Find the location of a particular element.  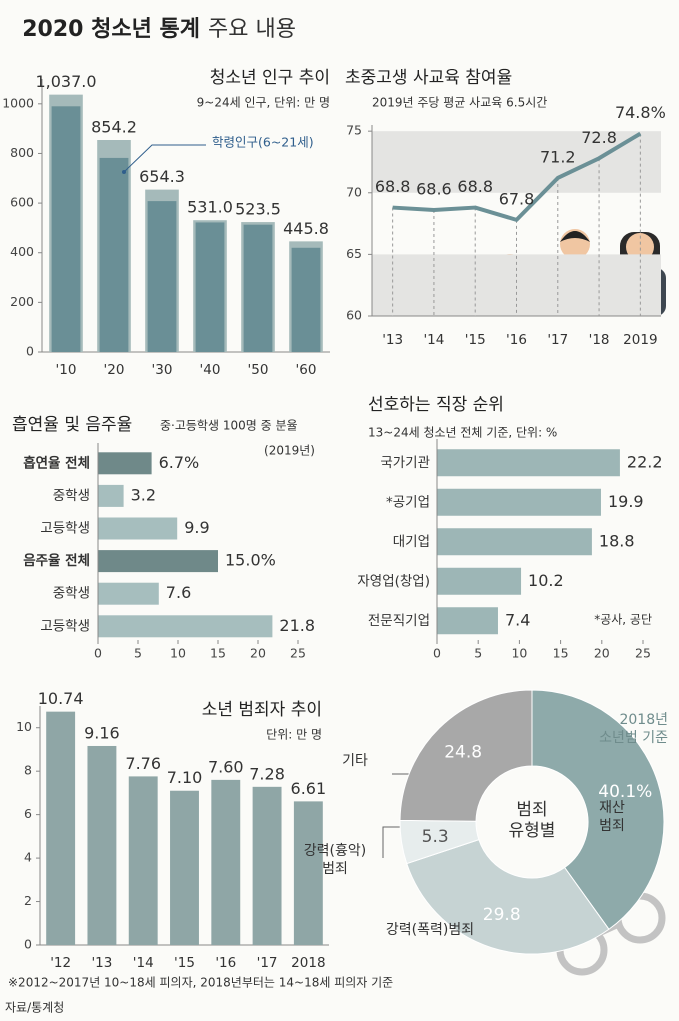

value-label: 654.3 is located at coordinates (162, 176).